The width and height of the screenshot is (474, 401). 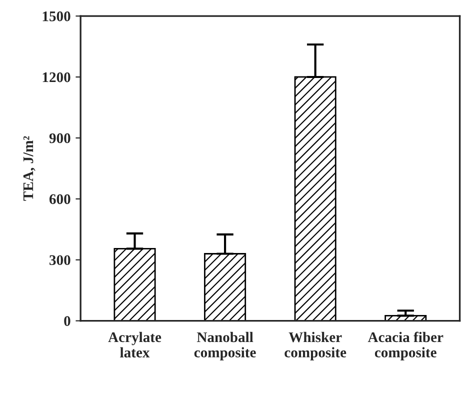 I want to click on x-tick-label: Acrylate latex, so click(x=135, y=345).